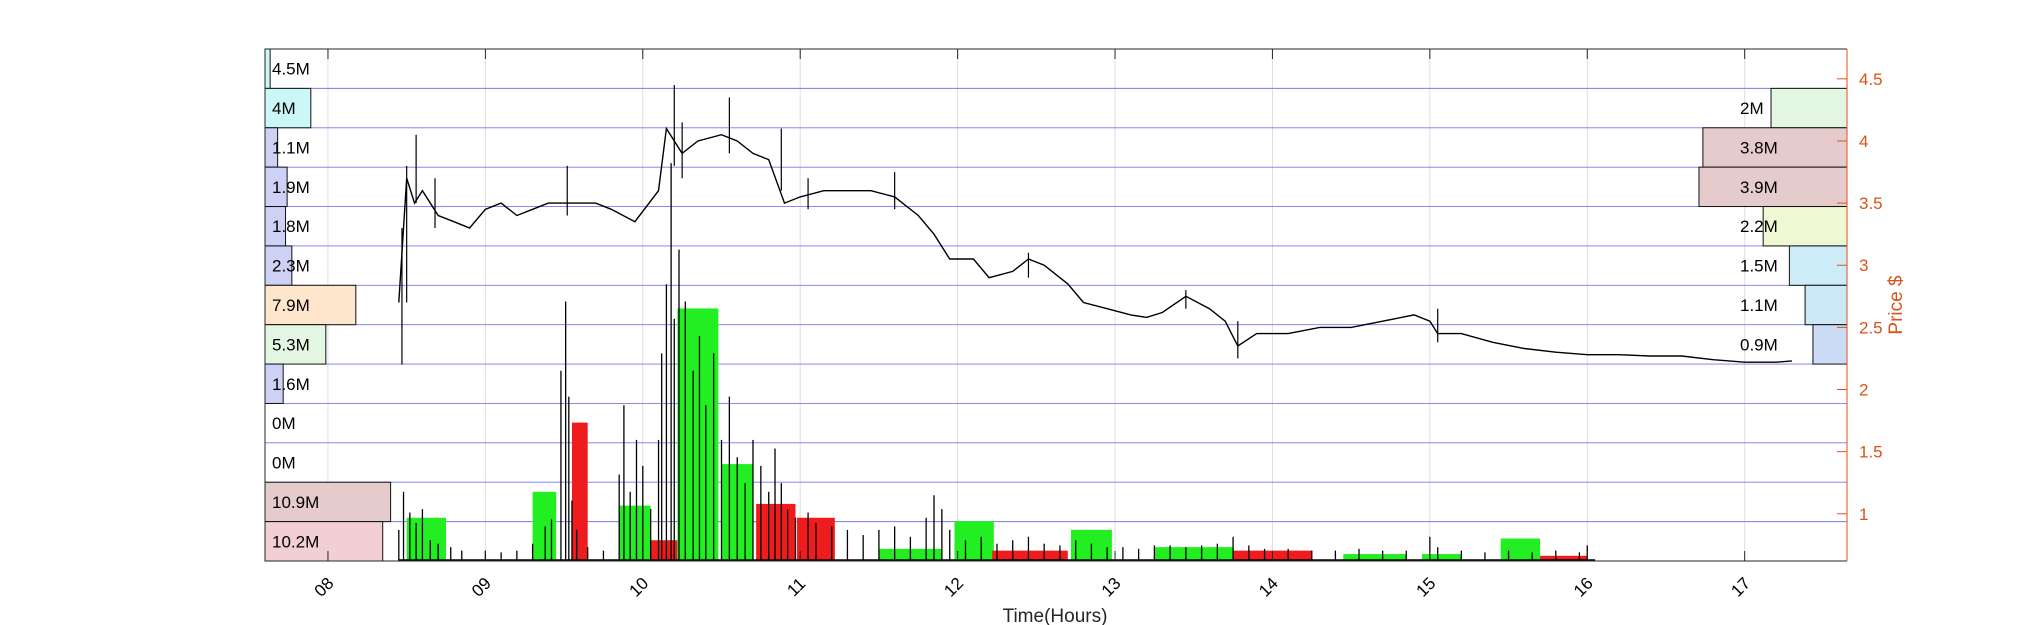 Image resolution: width=2031 pixels, height=625 pixels. Describe the element at coordinates (324, 587) in the screenshot. I see `x-tick-label: 08` at that location.